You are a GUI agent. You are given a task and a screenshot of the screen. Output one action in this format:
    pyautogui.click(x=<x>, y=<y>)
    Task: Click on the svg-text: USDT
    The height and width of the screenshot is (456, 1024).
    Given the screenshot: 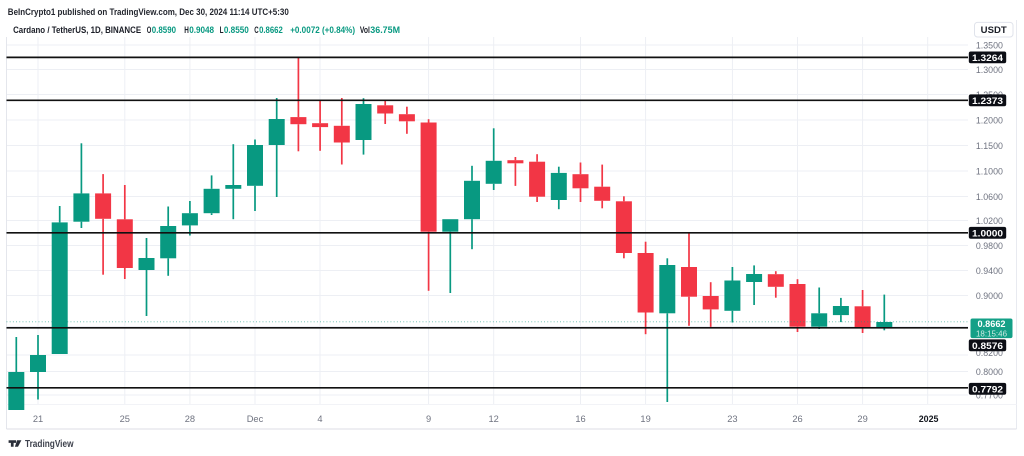 What is the action you would take?
    pyautogui.click(x=994, y=30)
    